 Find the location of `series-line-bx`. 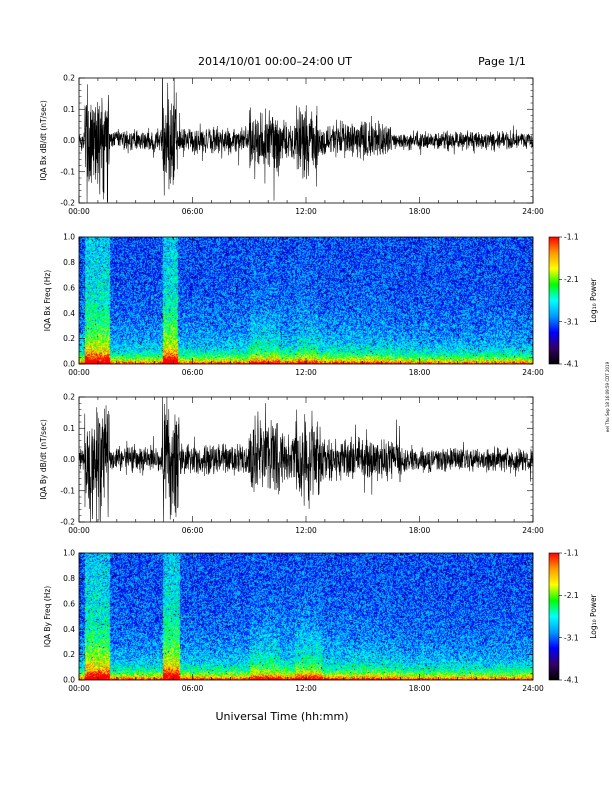

series-line-bx is located at coordinates (306, 140).